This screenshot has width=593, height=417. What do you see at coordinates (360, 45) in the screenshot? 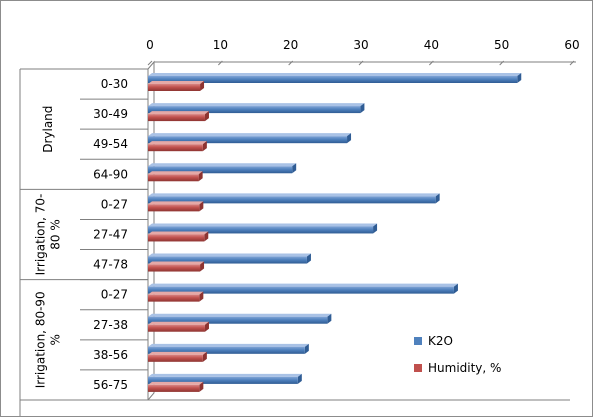
I see `x-tick-label: 30` at bounding box center [360, 45].